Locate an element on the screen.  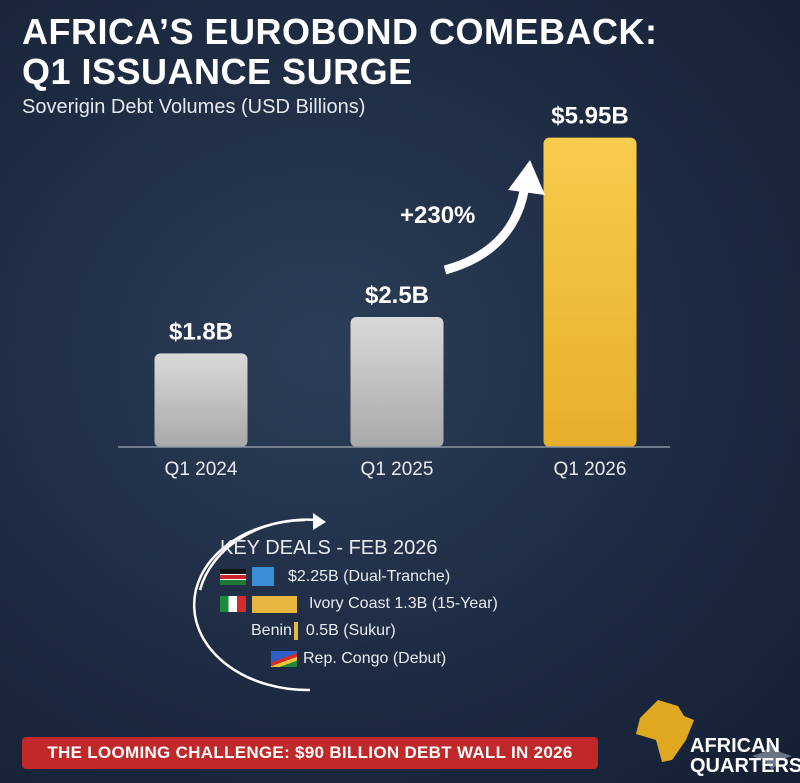
title-line-1: AFRICA’S EUROBOND COMEBACK: is located at coordinates (340, 31).